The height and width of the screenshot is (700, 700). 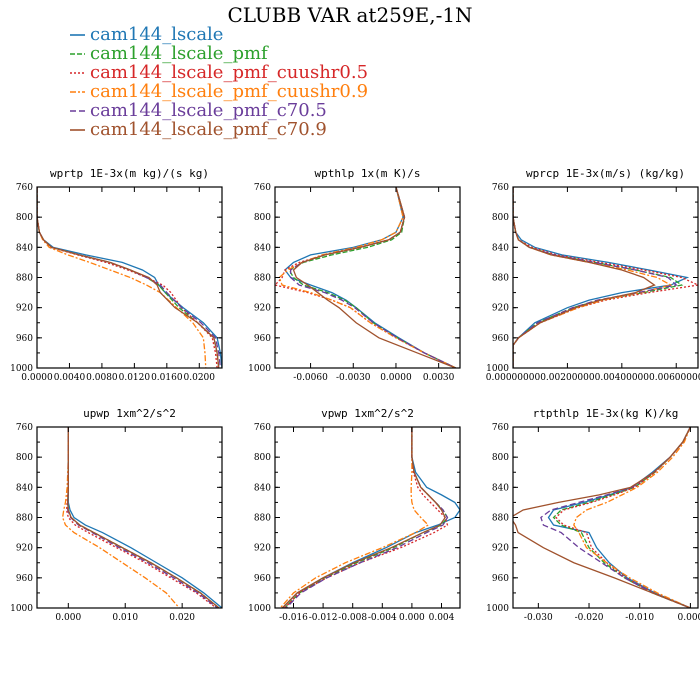 What do you see at coordinates (70, 378) in the screenshot?
I see `x-tick-label: 0.0040` at bounding box center [70, 378].